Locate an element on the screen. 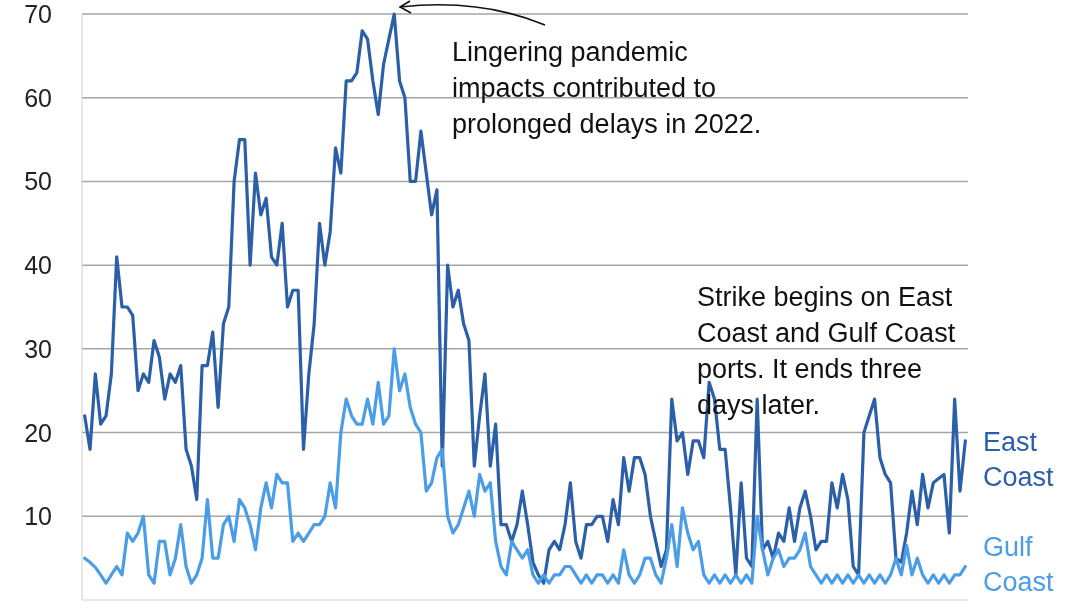  series-label: Gulf Coast is located at coordinates (1019, 564).